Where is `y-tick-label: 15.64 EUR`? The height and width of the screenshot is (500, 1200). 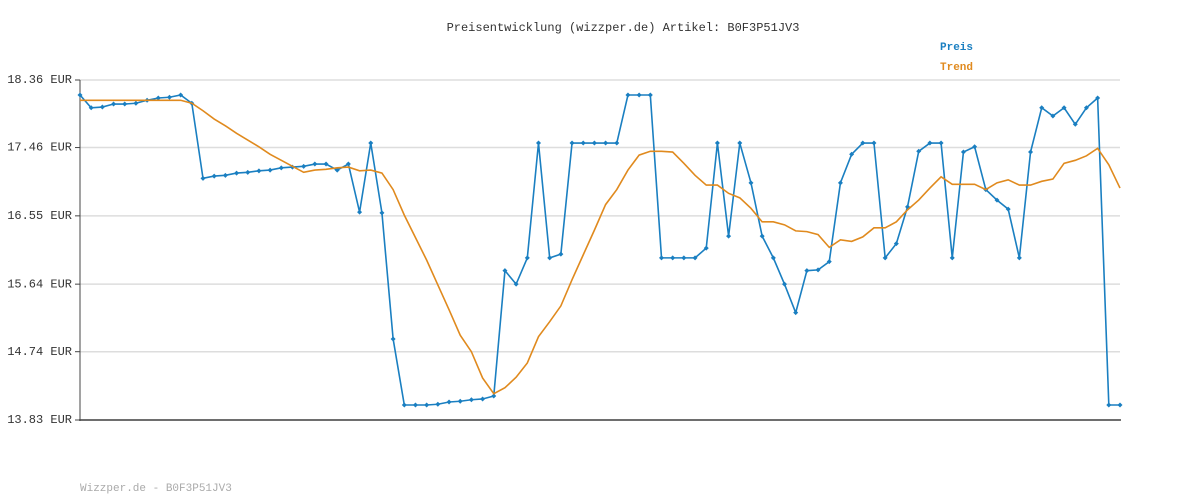 y-tick-label: 15.64 EUR is located at coordinates (39, 284).